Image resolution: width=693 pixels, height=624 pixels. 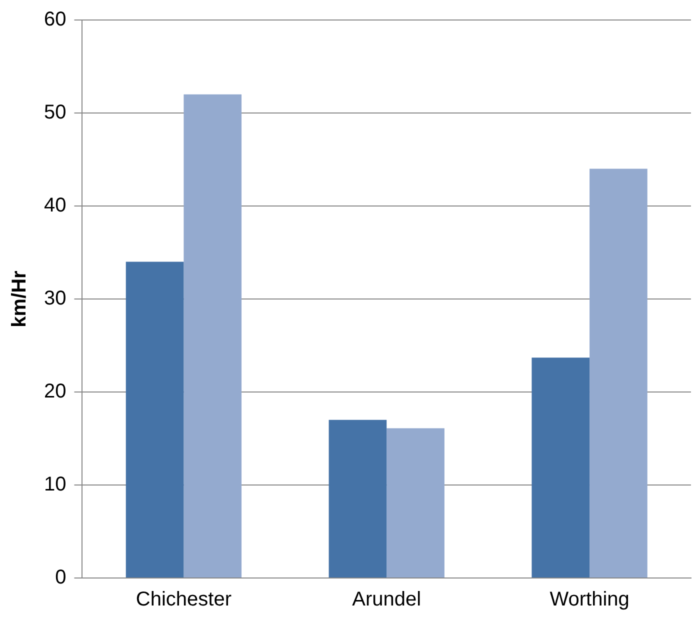 What do you see at coordinates (55, 485) in the screenshot?
I see `y-tick-label: 10` at bounding box center [55, 485].